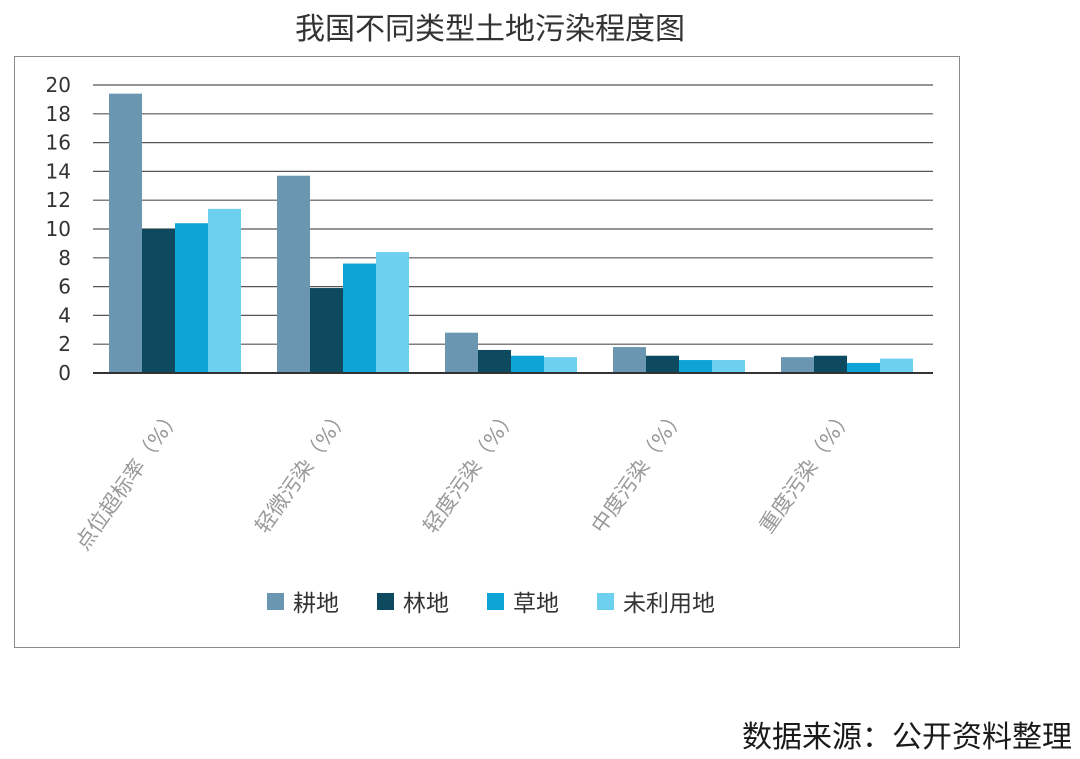 Image resolution: width=1080 pixels, height=759 pixels. Describe the element at coordinates (58, 114) in the screenshot. I see `y-tick-label: 18` at that location.